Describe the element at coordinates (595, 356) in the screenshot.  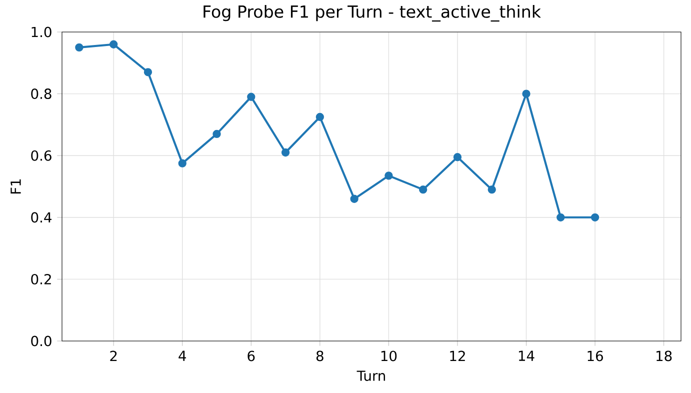
I see `x-tick-label: 16` at that location.